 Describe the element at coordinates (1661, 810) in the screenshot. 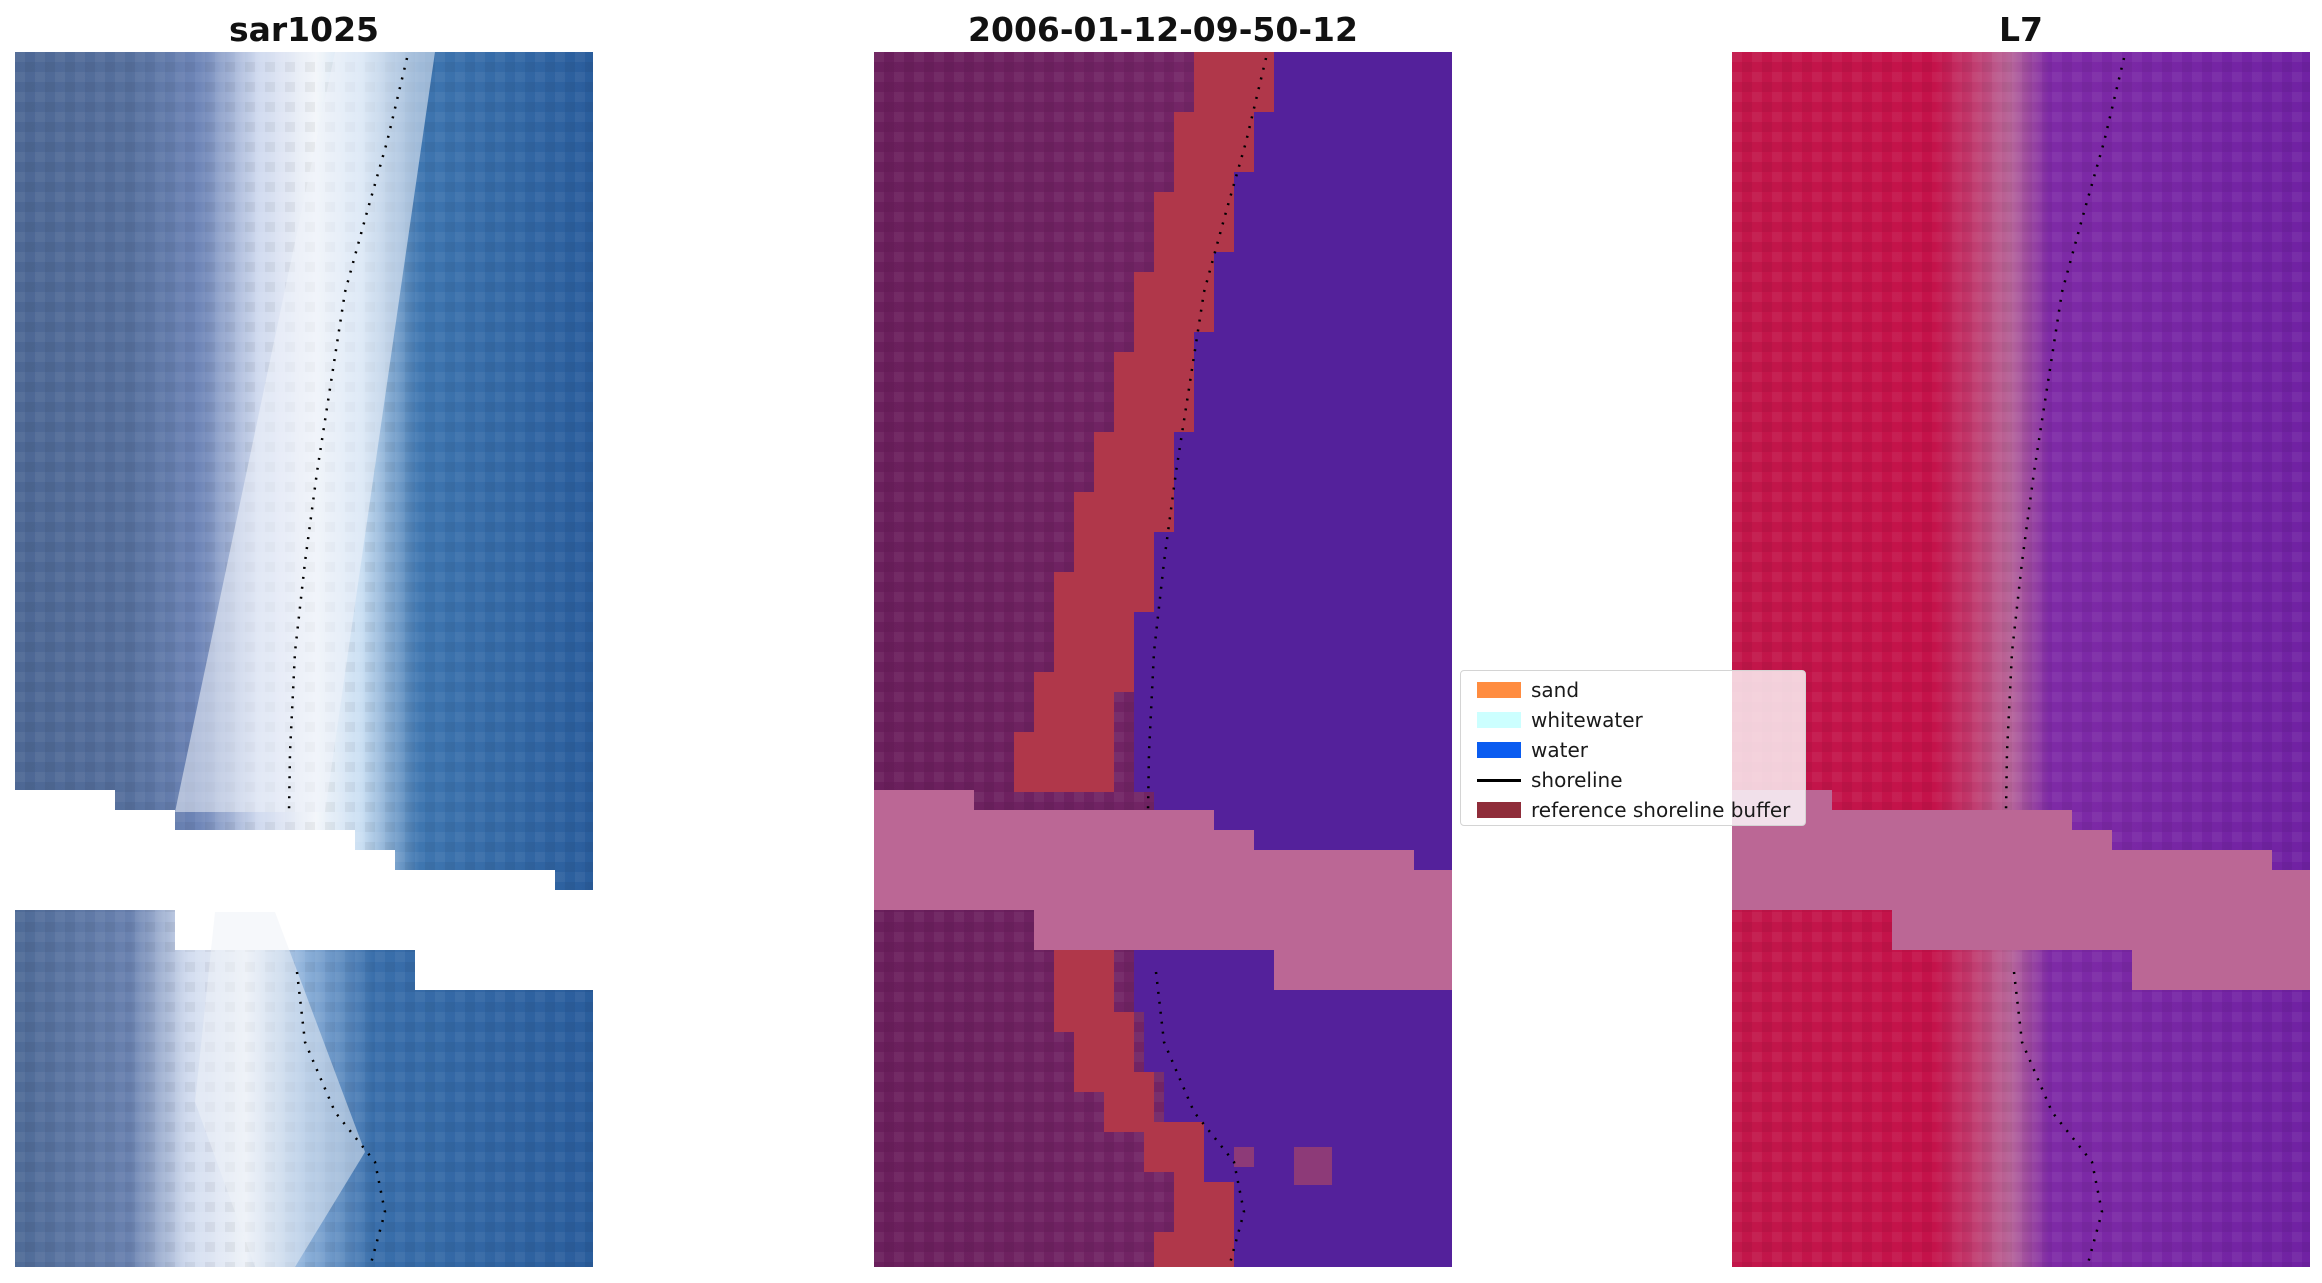

I see `legend-label-reference-buffer: reference shoreline buffer` at that location.